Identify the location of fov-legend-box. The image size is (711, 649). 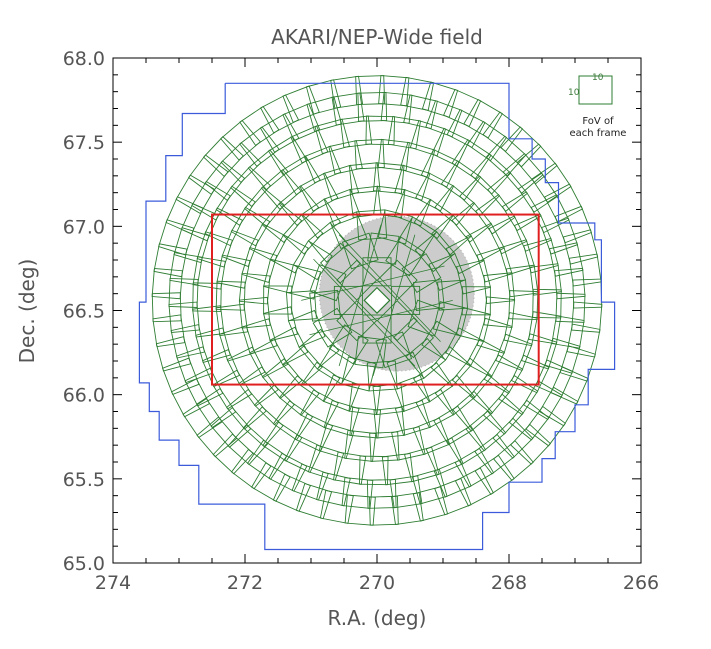
(595, 90).